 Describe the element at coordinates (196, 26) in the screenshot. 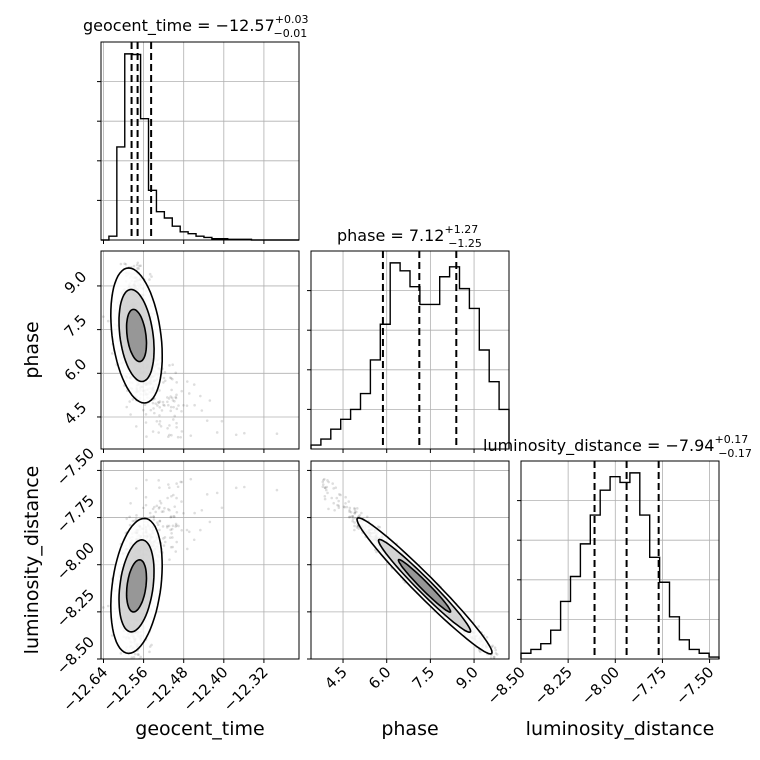

I see `title-geocent-time: geocent_time = −12.57+0.03 −0.01` at that location.